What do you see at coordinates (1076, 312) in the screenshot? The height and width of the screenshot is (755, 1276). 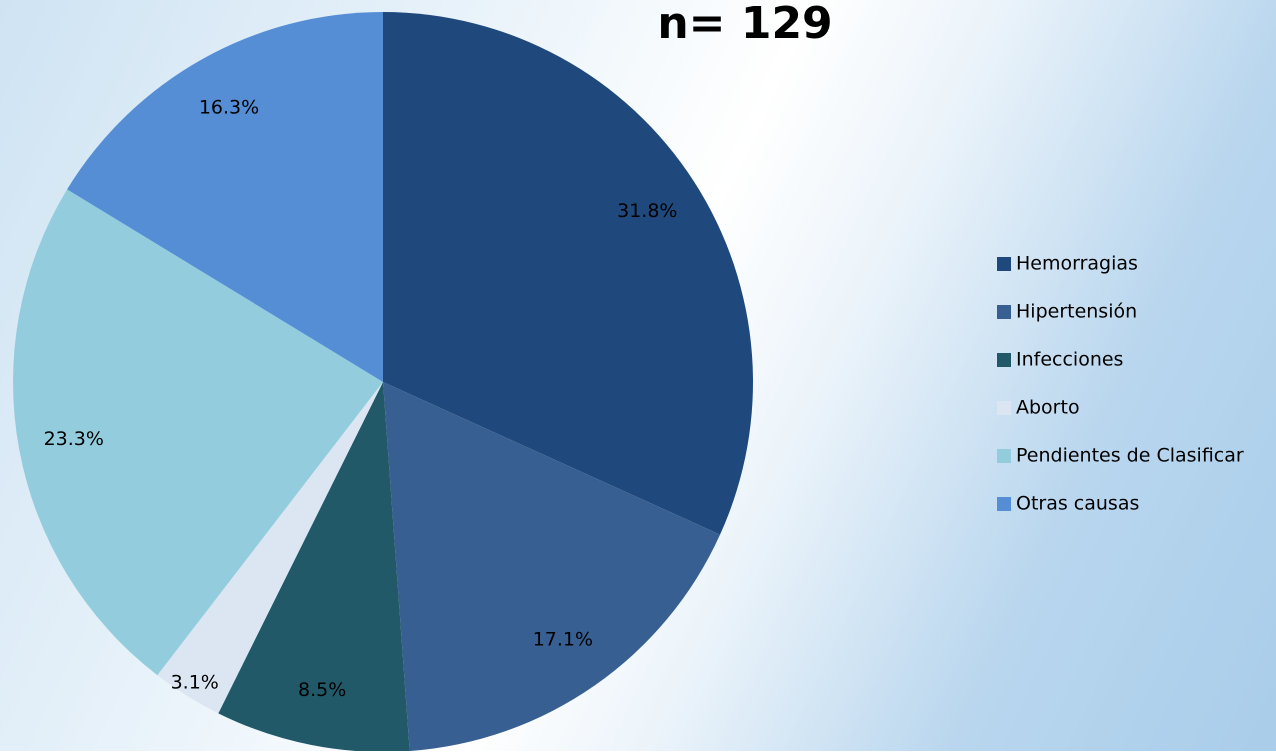 I see `legend-label: Hipertensión` at bounding box center [1076, 312].